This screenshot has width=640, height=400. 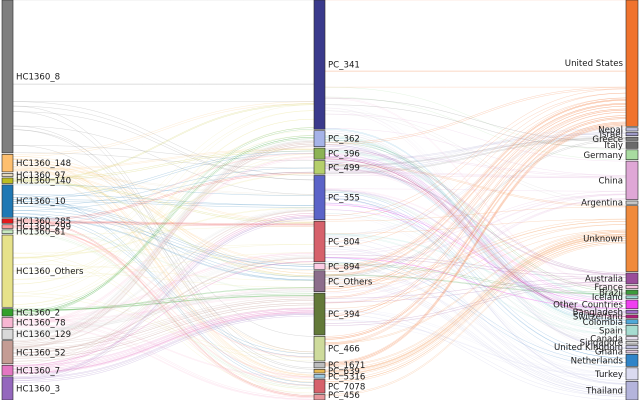 What do you see at coordinates (610, 181) in the screenshot?
I see `node-label: China` at bounding box center [610, 181].